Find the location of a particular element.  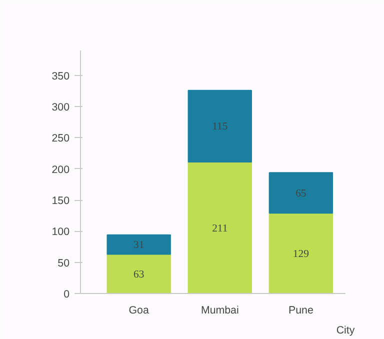

data-label: 31 is located at coordinates (139, 246).